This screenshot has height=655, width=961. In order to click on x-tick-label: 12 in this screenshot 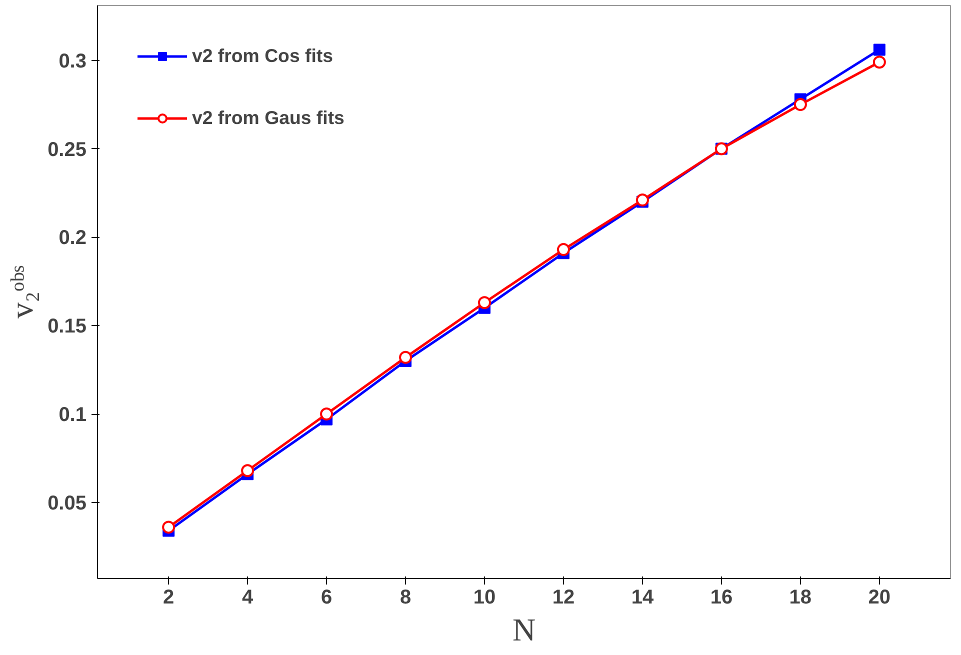, I will do `click(563, 597)`.